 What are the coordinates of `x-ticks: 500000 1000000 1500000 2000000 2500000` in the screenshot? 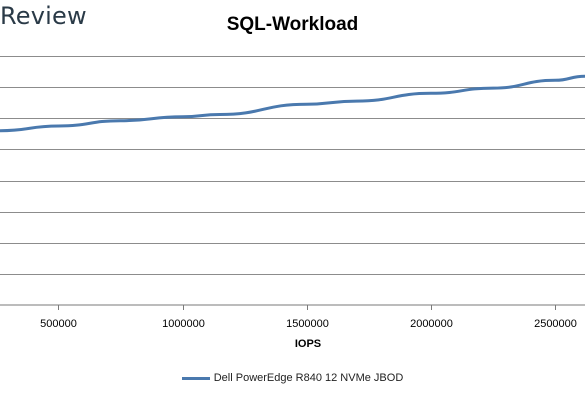 It's located at (308, 317).